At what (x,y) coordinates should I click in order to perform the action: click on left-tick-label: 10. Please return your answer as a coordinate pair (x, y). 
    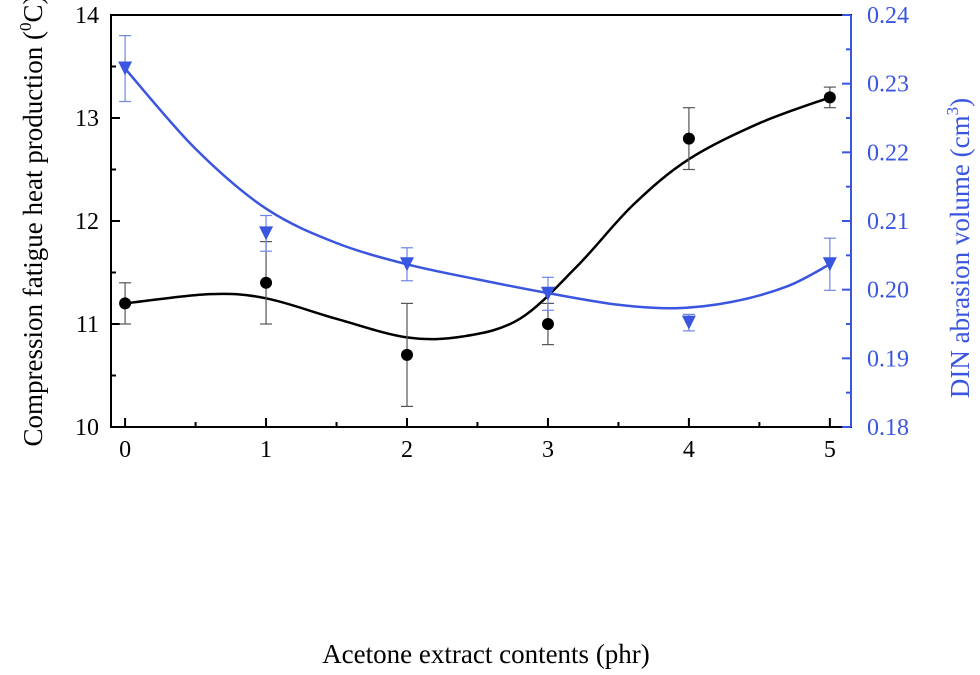
    Looking at the image, I should click on (87, 428).